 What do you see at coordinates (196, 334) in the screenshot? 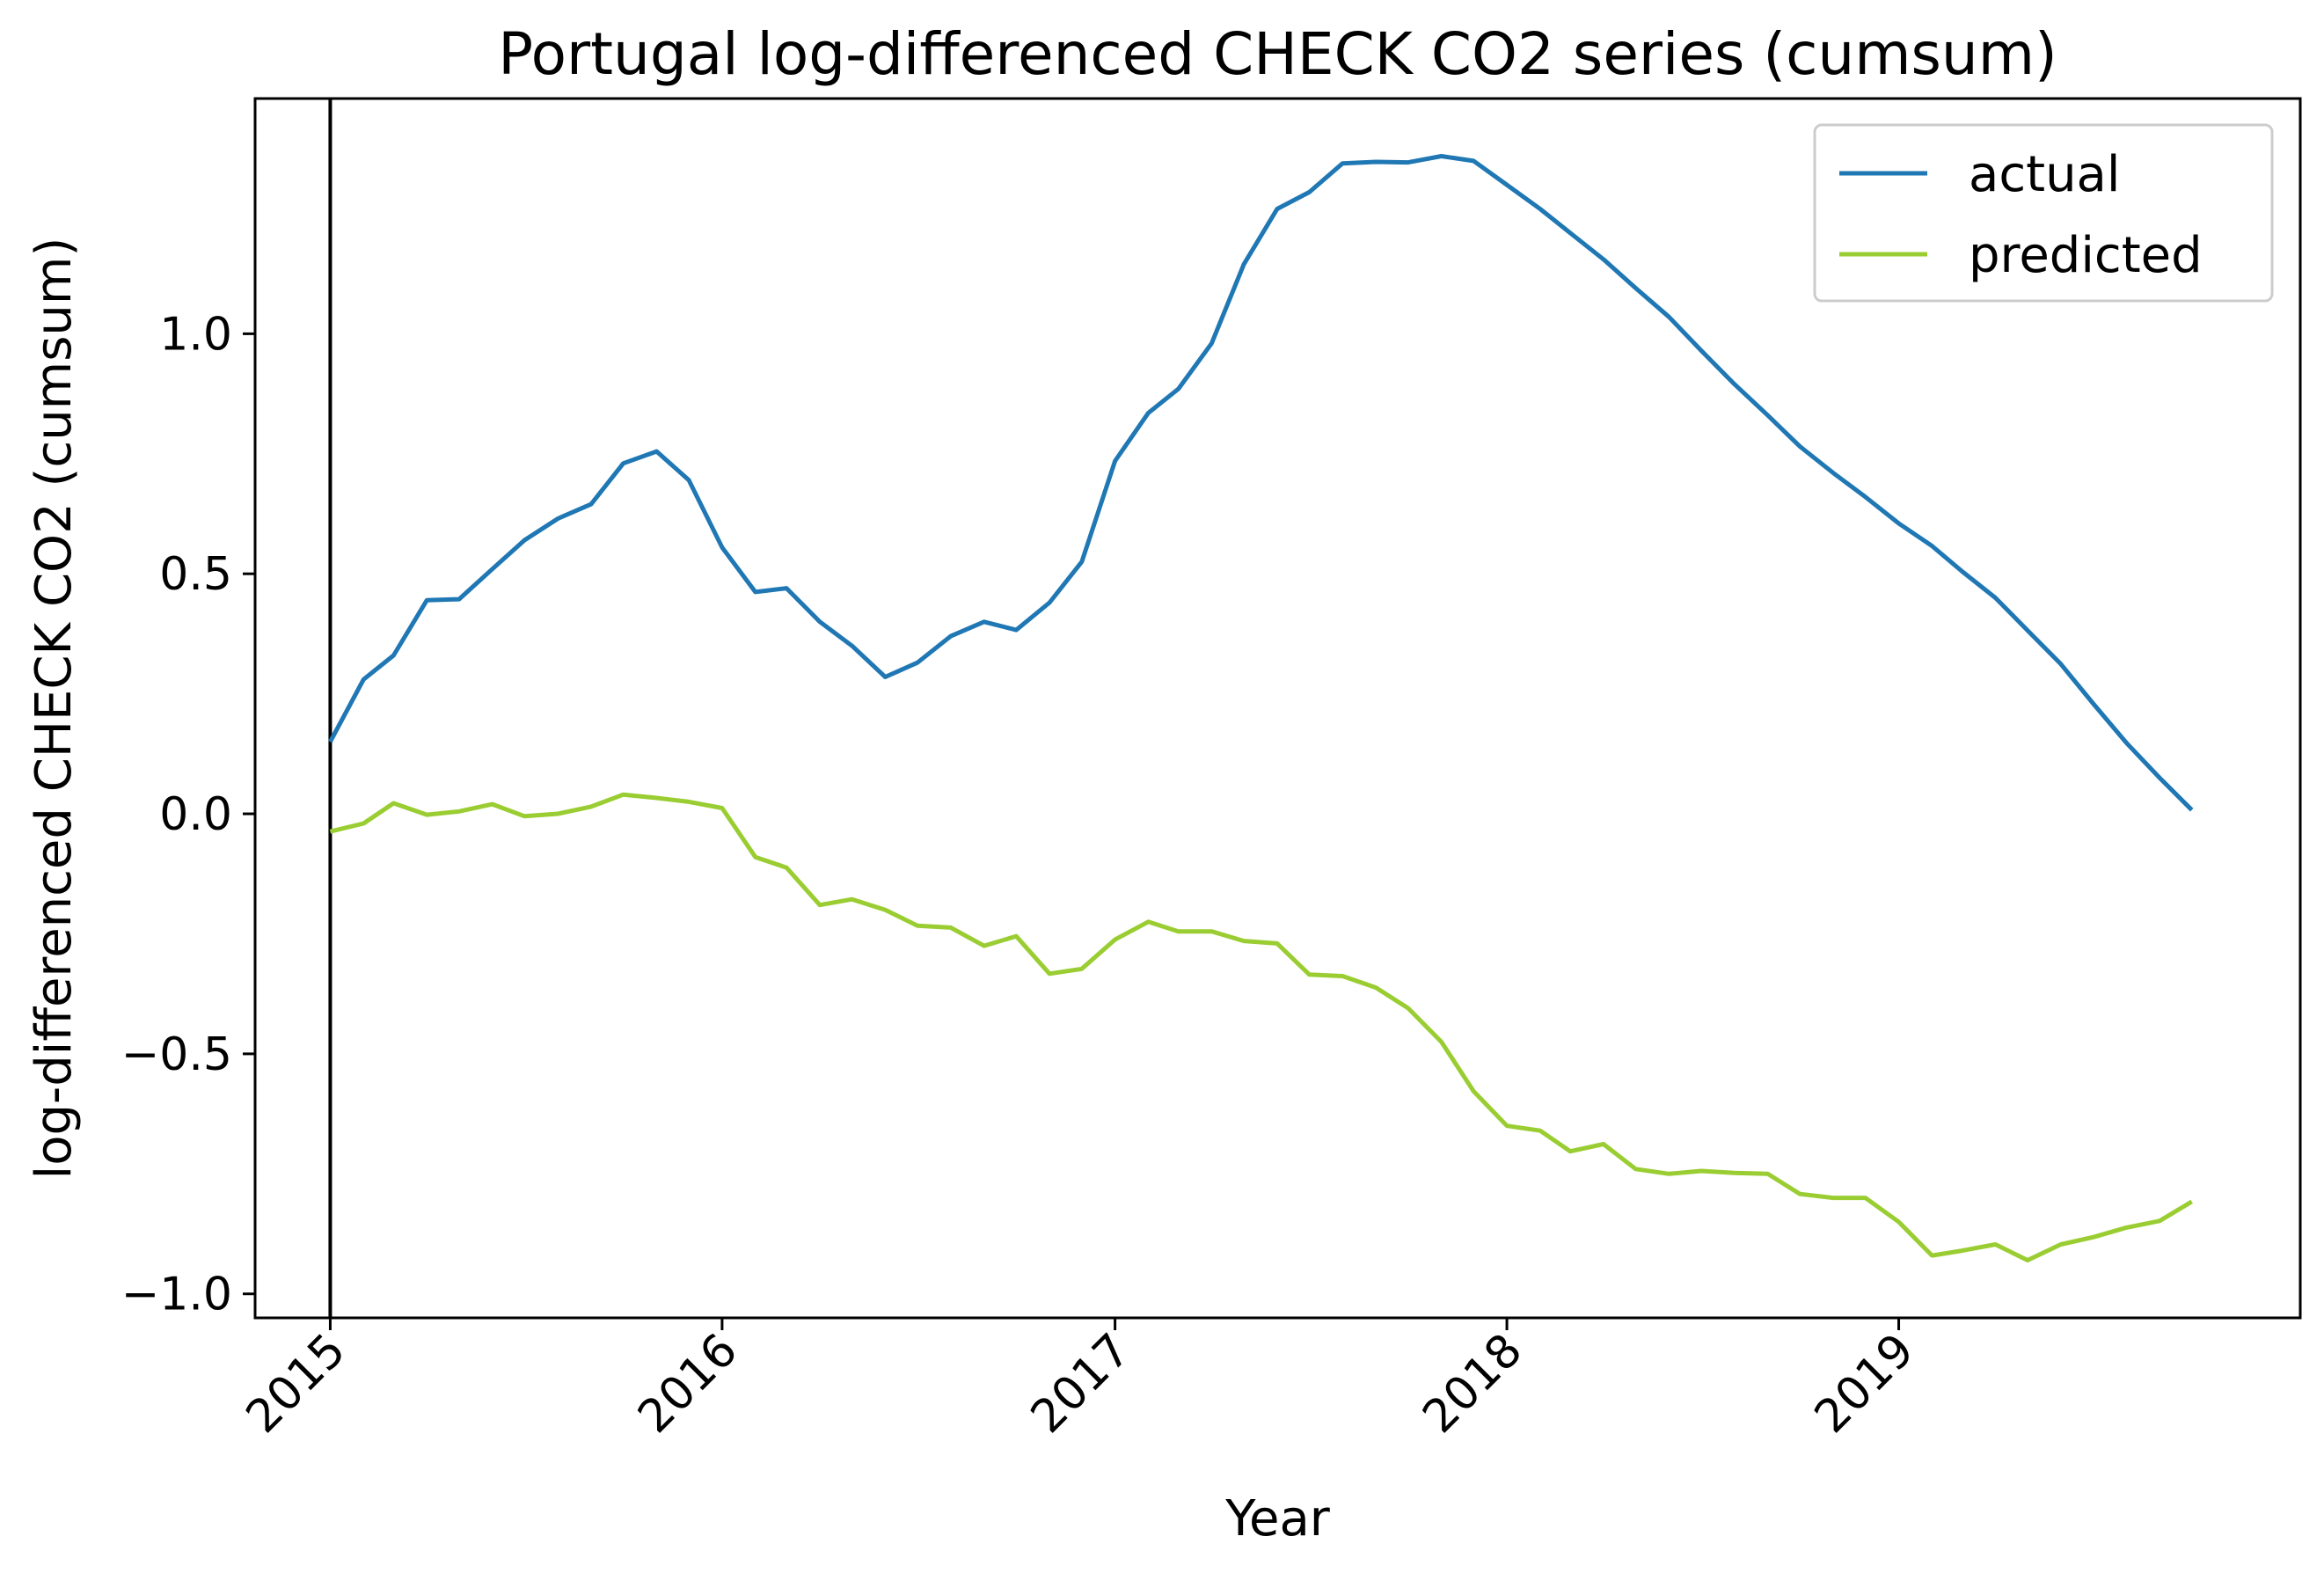
I see `y-tick-label: 1.0` at bounding box center [196, 334].